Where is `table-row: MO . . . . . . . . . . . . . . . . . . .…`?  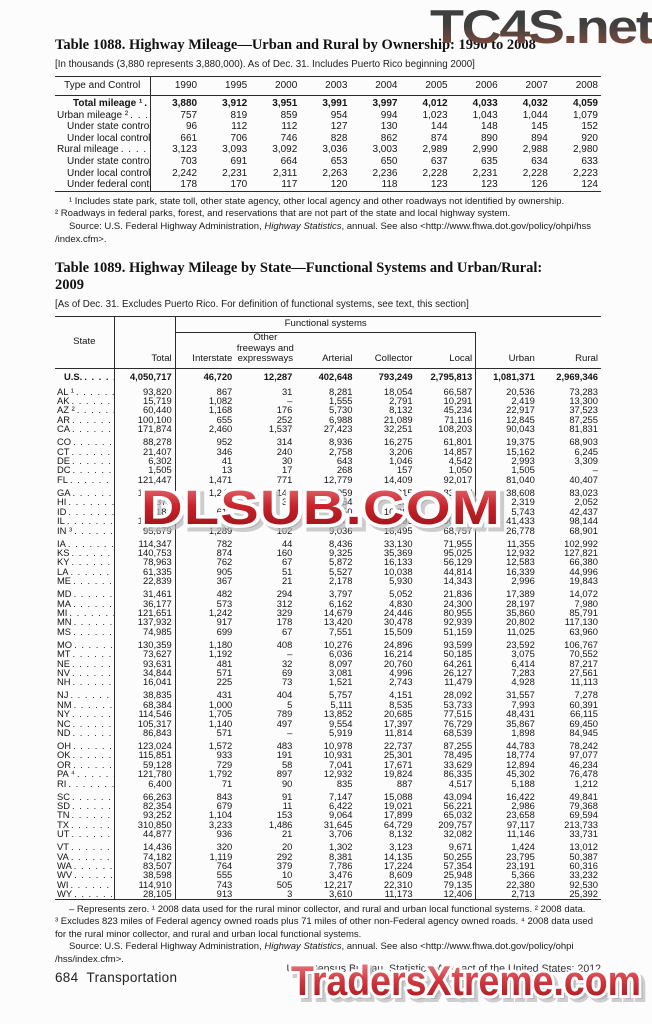 table-row: MO . . . . . . . . . . . . . . . . . . .… is located at coordinates (328, 643).